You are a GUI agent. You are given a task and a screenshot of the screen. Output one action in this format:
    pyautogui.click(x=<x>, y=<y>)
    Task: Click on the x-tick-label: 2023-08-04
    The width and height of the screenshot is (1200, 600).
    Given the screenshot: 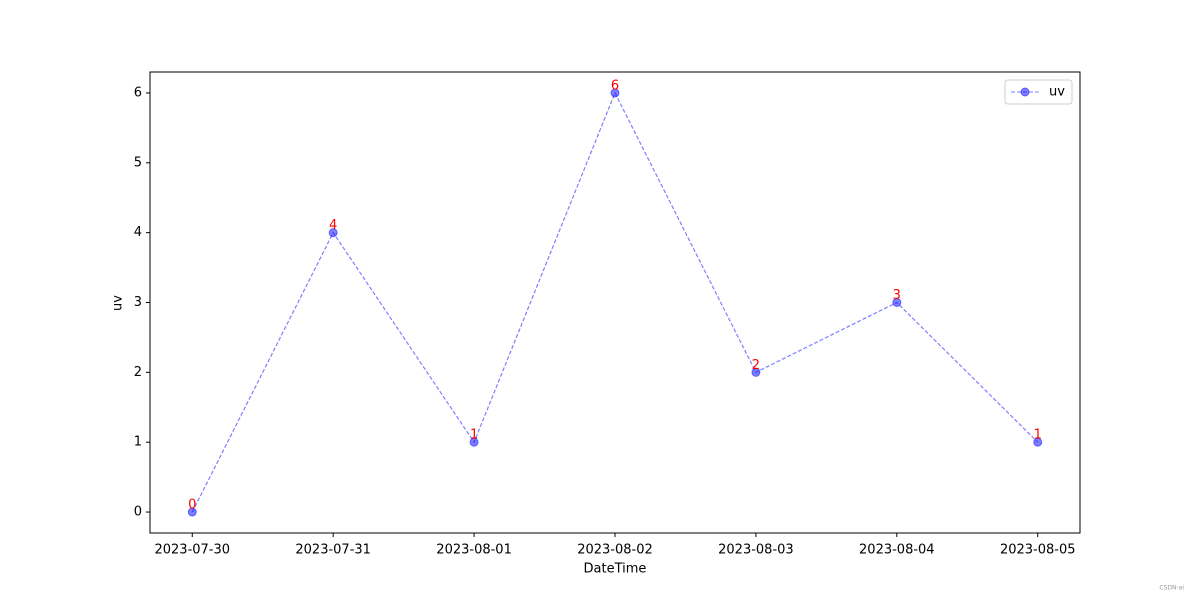 What is the action you would take?
    pyautogui.click(x=897, y=550)
    